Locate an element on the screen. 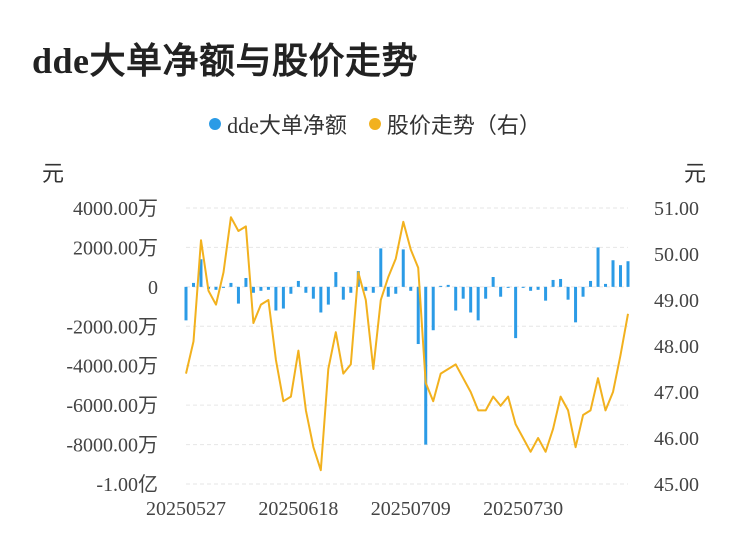 The height and width of the screenshot is (558, 750). x-tick-label: 20250618 is located at coordinates (298, 509).